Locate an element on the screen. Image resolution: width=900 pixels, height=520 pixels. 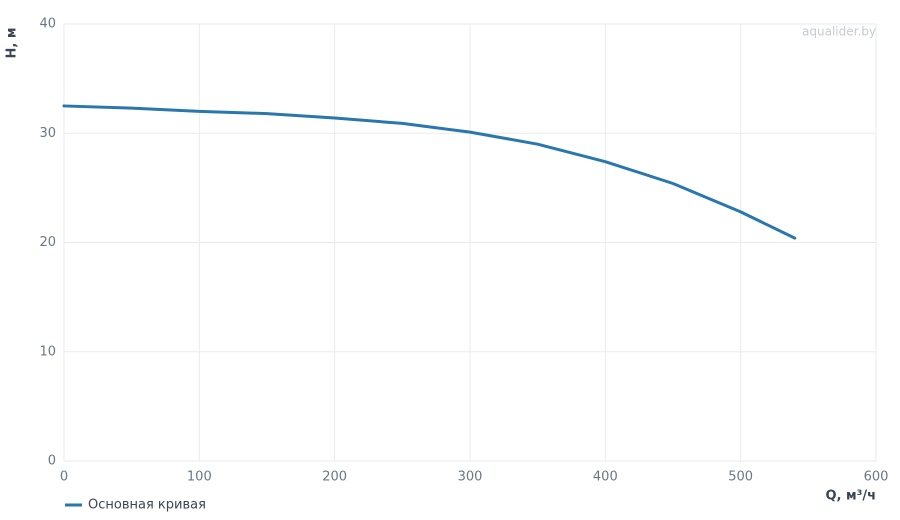
x-tick-label: 400 is located at coordinates (605, 477).